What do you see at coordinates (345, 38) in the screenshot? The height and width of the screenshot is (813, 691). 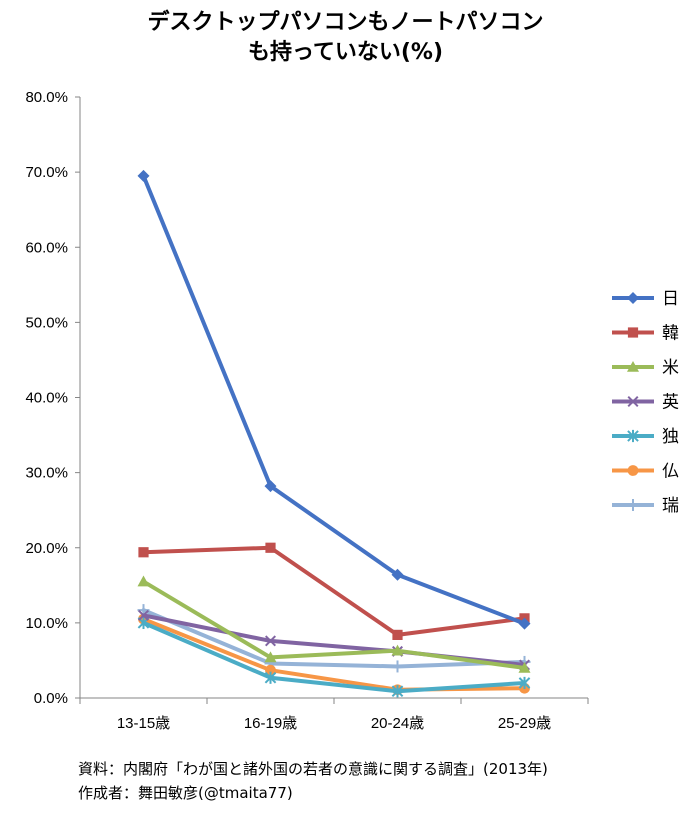 I see `chart-title: デスクトップパソコンもノートパソコン も持っていない(%)` at bounding box center [345, 38].